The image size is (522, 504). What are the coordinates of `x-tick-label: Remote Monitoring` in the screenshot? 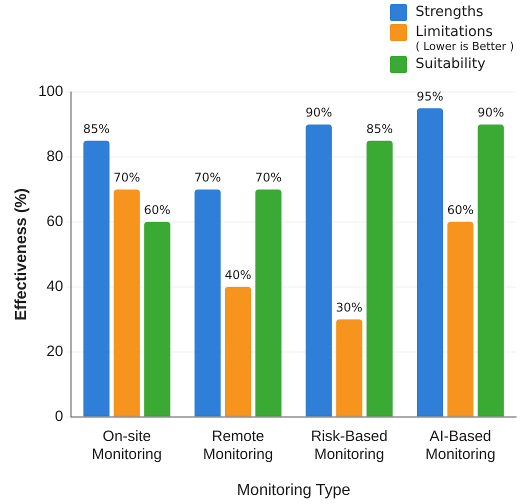 It's located at (238, 445).